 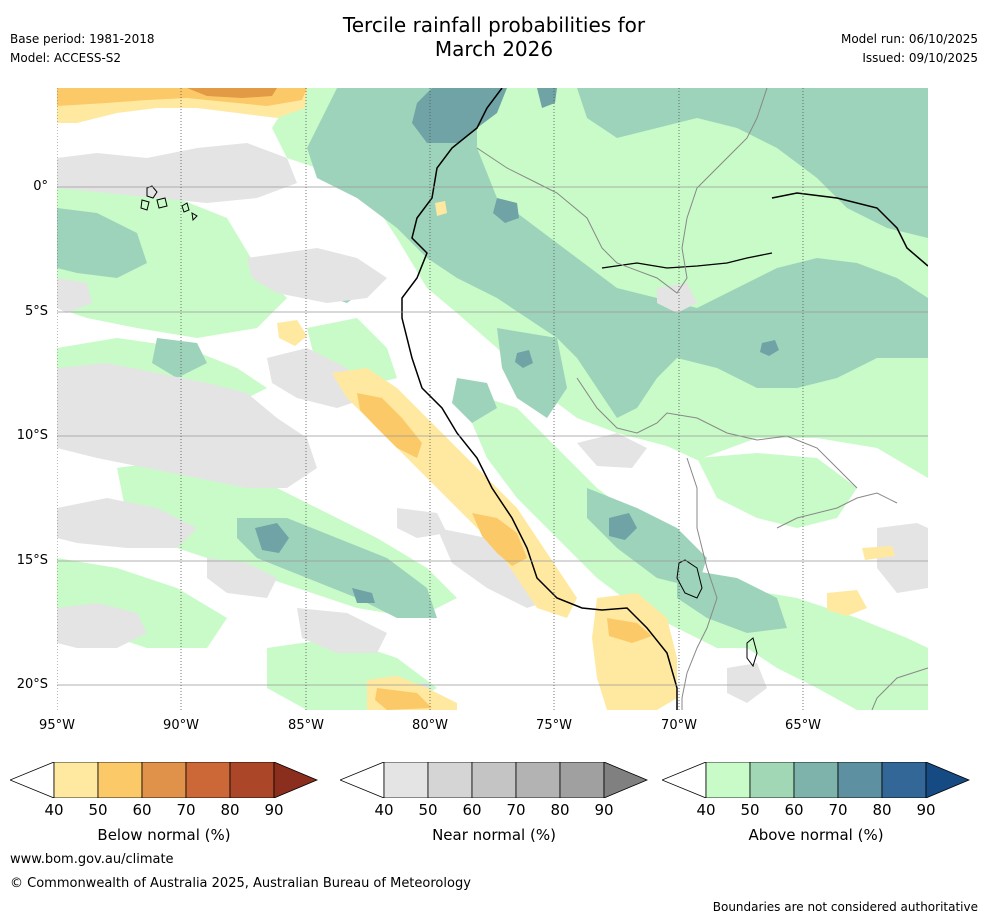 What do you see at coordinates (516, 810) in the screenshot?
I see `near-tick-70: 70` at bounding box center [516, 810].